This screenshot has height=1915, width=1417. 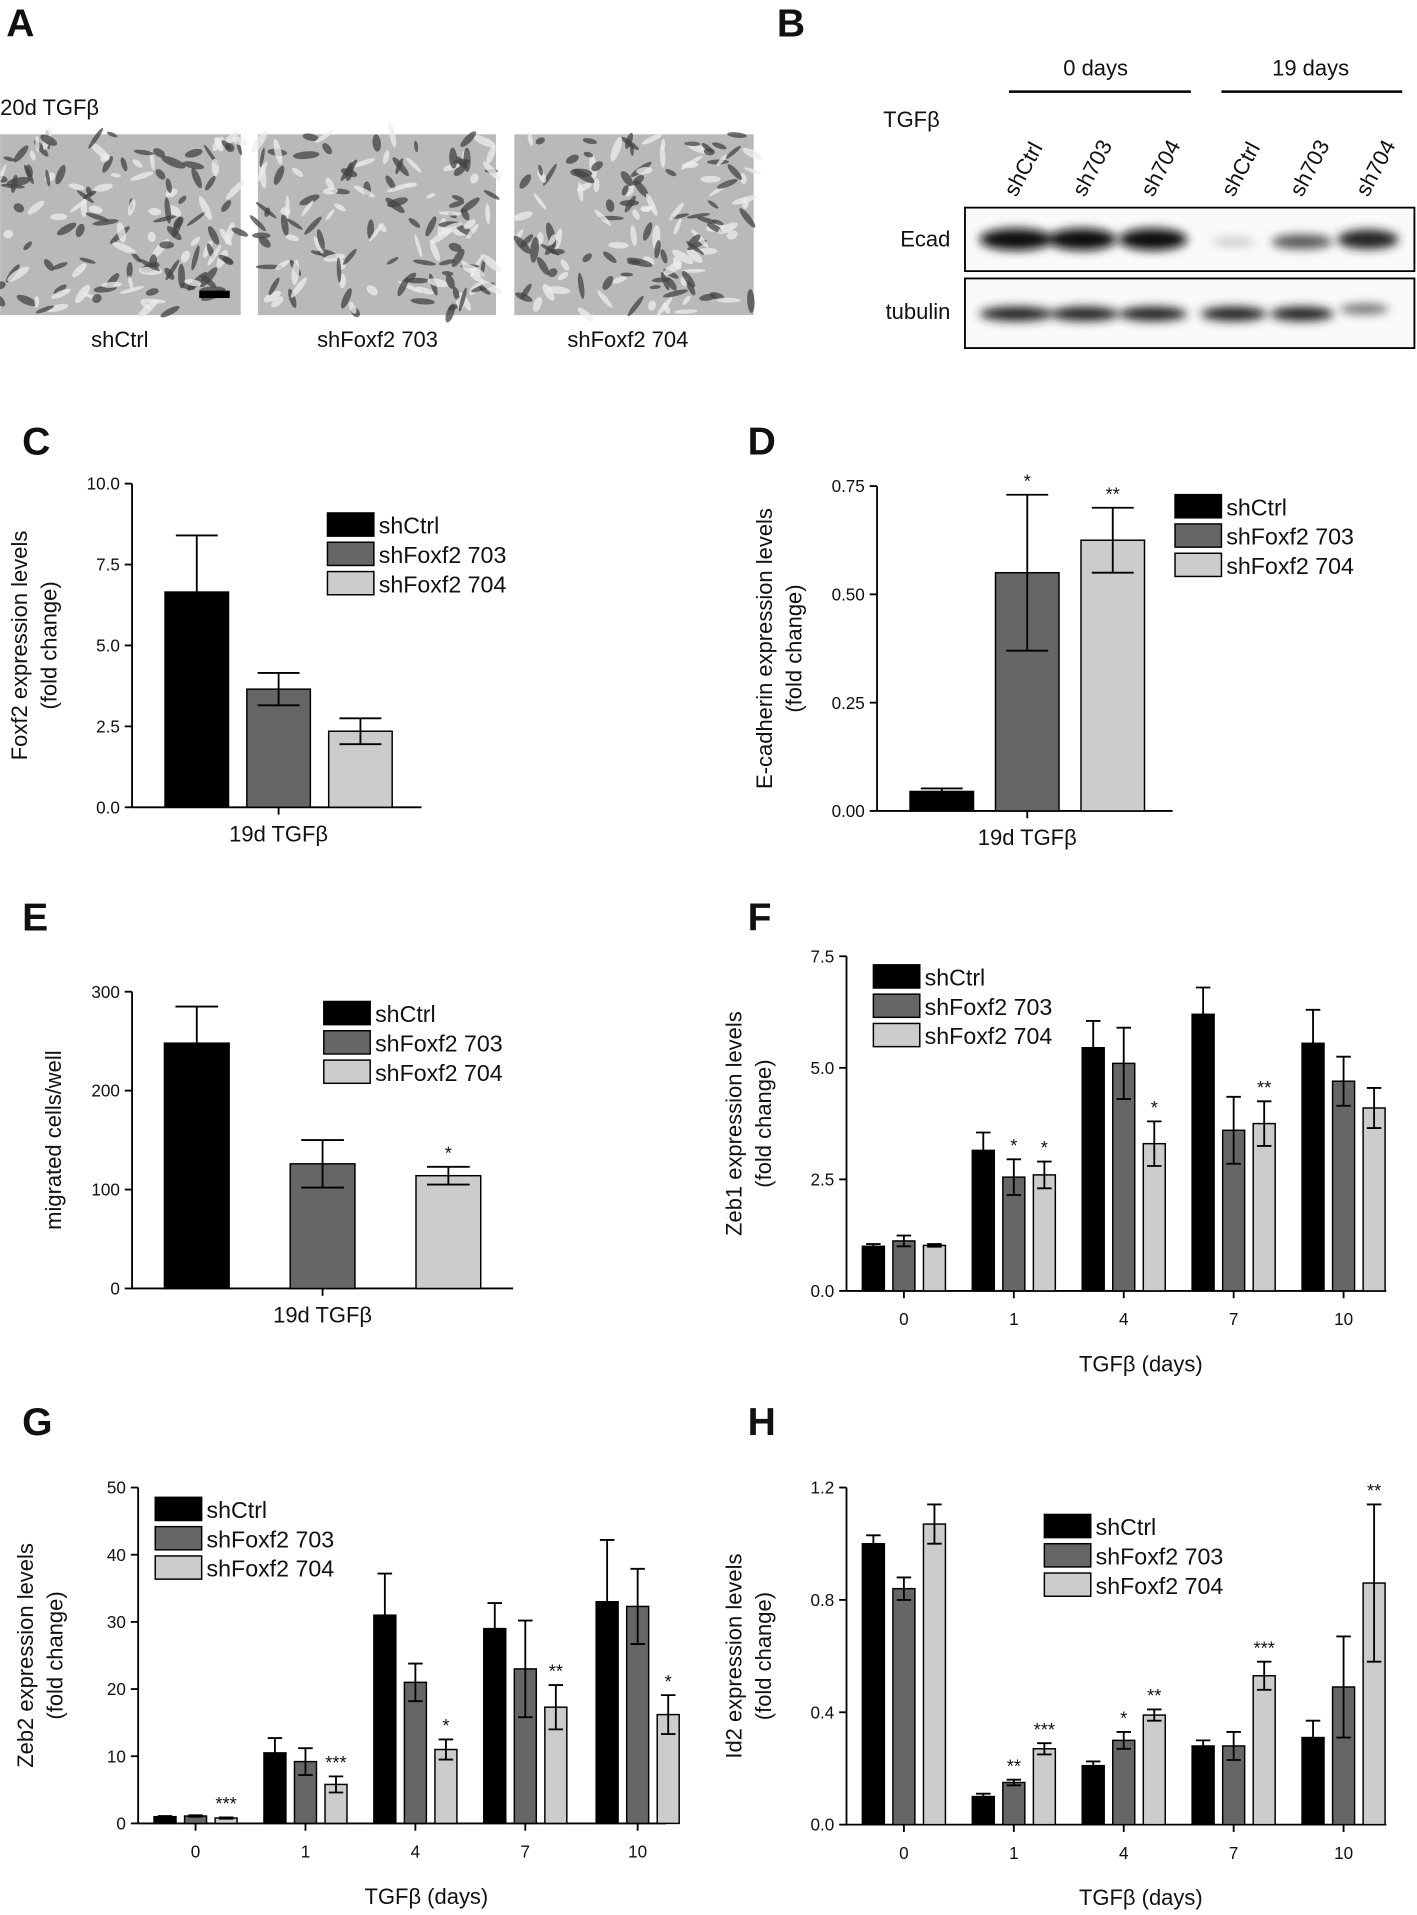 What do you see at coordinates (225, 1803) in the screenshot?
I see `significance: ***` at bounding box center [225, 1803].